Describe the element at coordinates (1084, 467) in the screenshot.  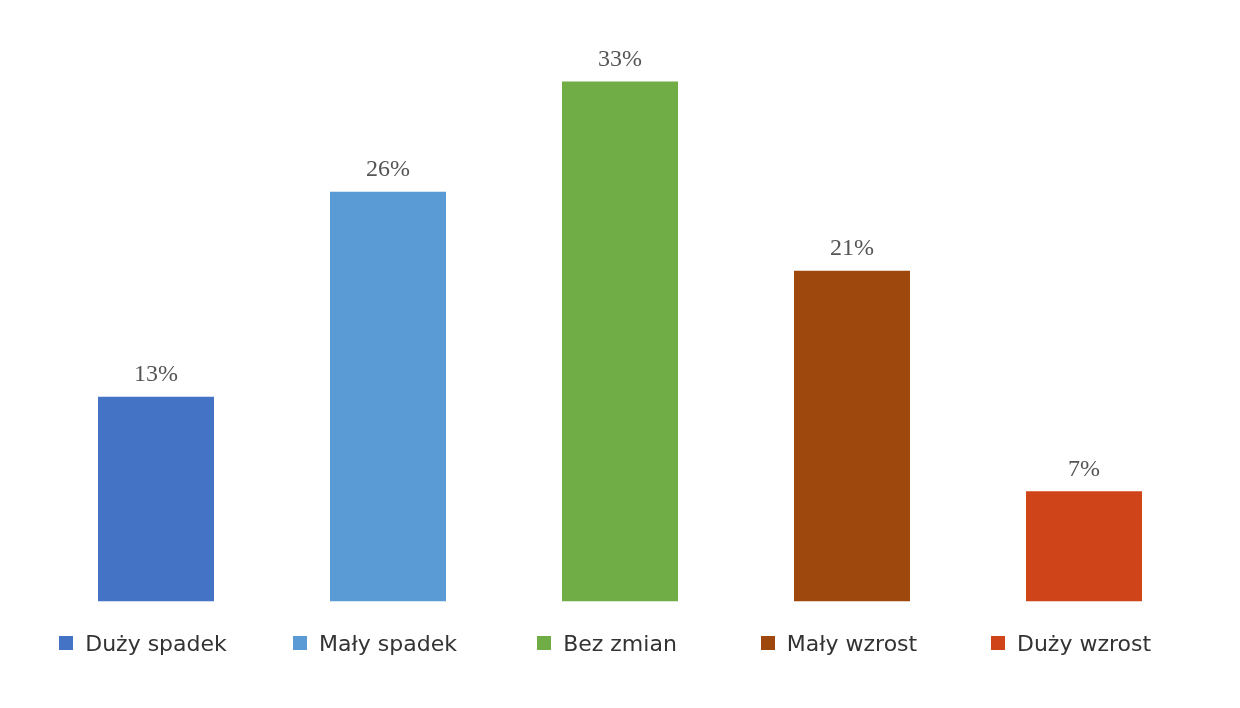
I see `data-label: 7%` at that location.